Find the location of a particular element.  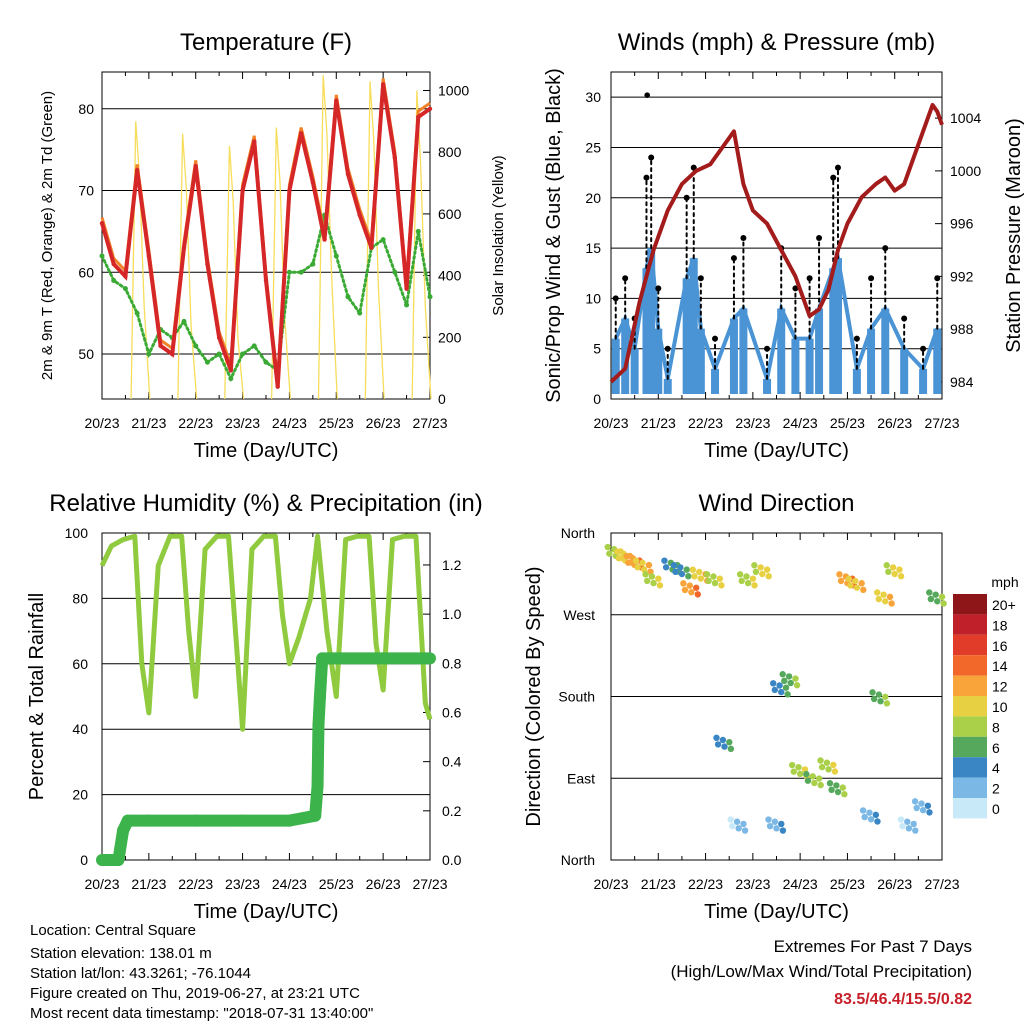

y-tick-label: 80 is located at coordinates (80, 598).